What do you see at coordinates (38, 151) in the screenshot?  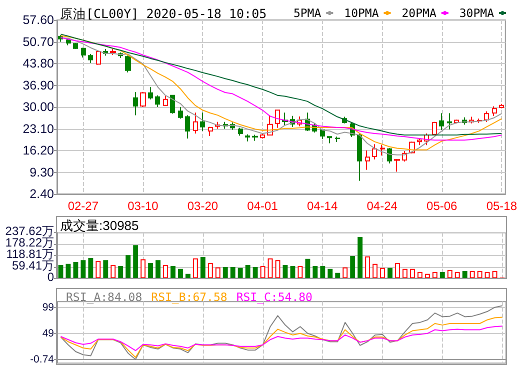 I see `y-tick-label: 16.20` at bounding box center [38, 151].